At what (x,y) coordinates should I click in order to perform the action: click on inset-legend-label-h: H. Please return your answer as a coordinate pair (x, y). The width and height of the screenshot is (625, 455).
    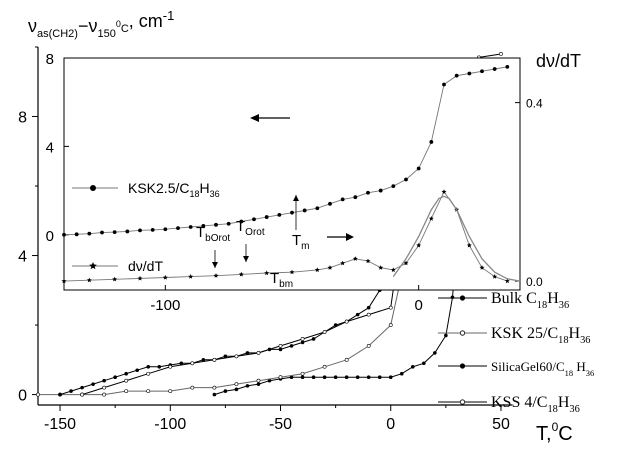
    Looking at the image, I should click on (205, 188).